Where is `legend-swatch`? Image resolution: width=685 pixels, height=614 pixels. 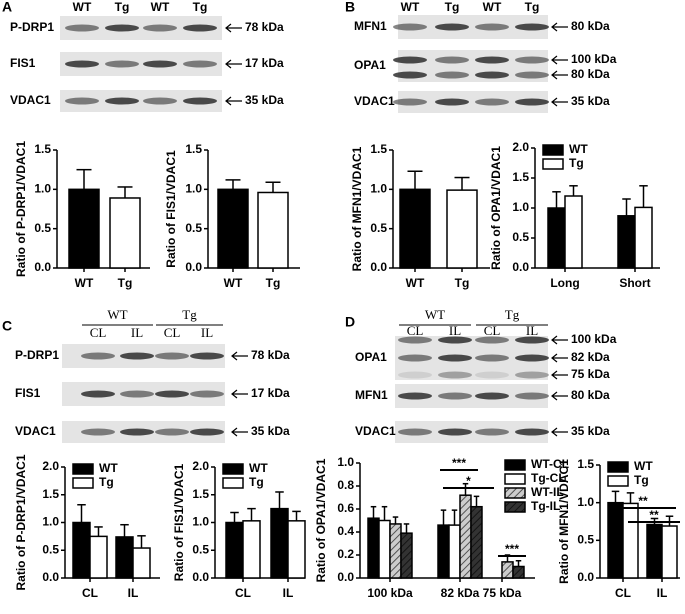
legend-swatch is located at coordinates (515, 479).